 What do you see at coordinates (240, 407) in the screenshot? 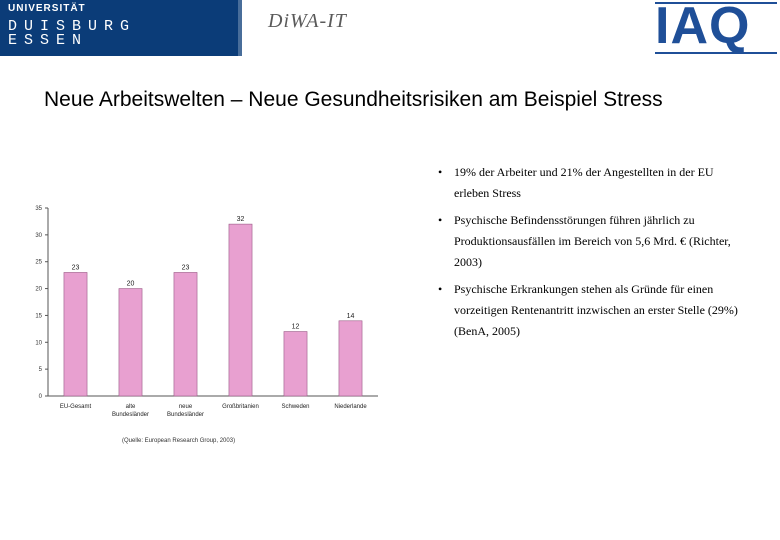
I see `category-label: Großbritanien` at bounding box center [240, 407].